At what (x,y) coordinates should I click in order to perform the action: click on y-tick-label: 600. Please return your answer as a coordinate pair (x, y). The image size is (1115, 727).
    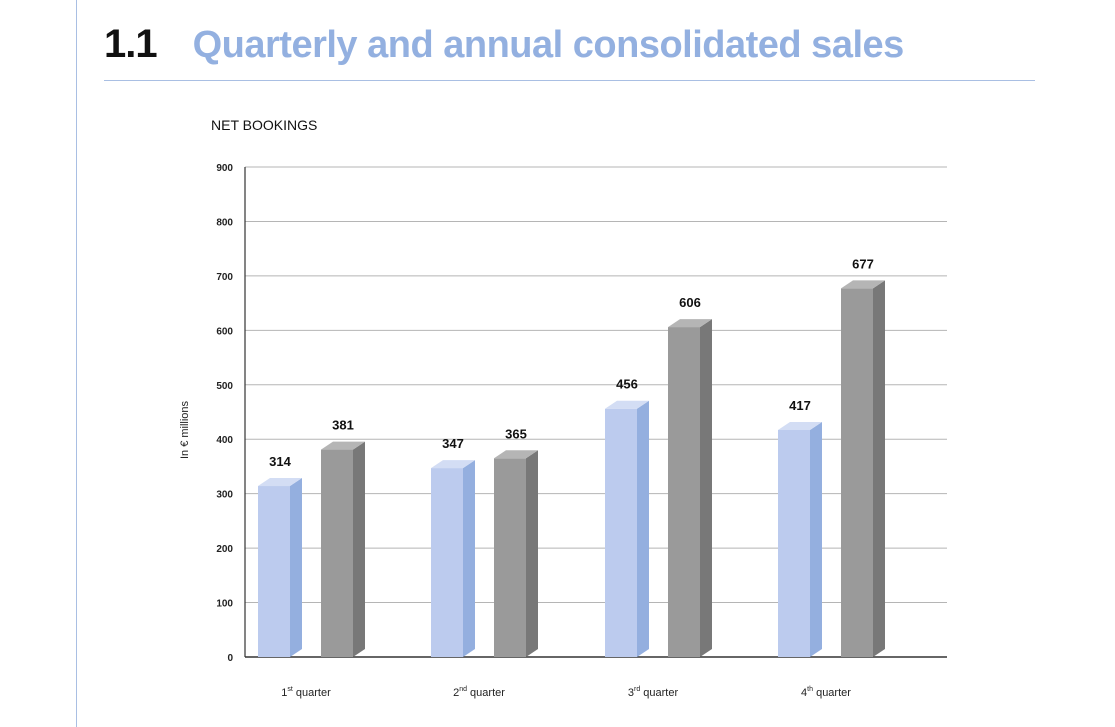
    Looking at the image, I should click on (224, 331).